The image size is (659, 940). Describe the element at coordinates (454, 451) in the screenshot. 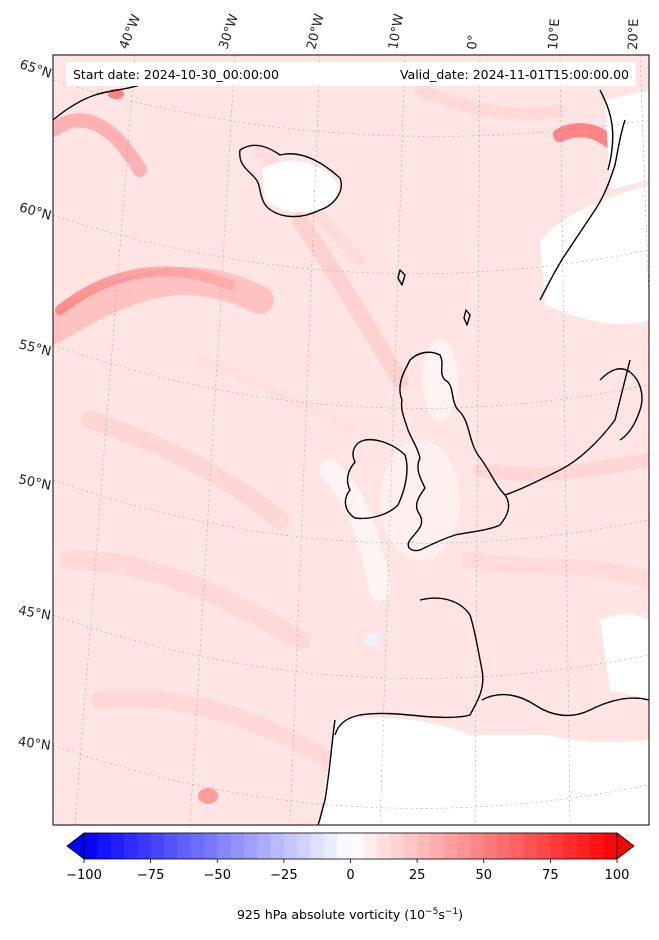

I see `scotland-england-coast` at that location.